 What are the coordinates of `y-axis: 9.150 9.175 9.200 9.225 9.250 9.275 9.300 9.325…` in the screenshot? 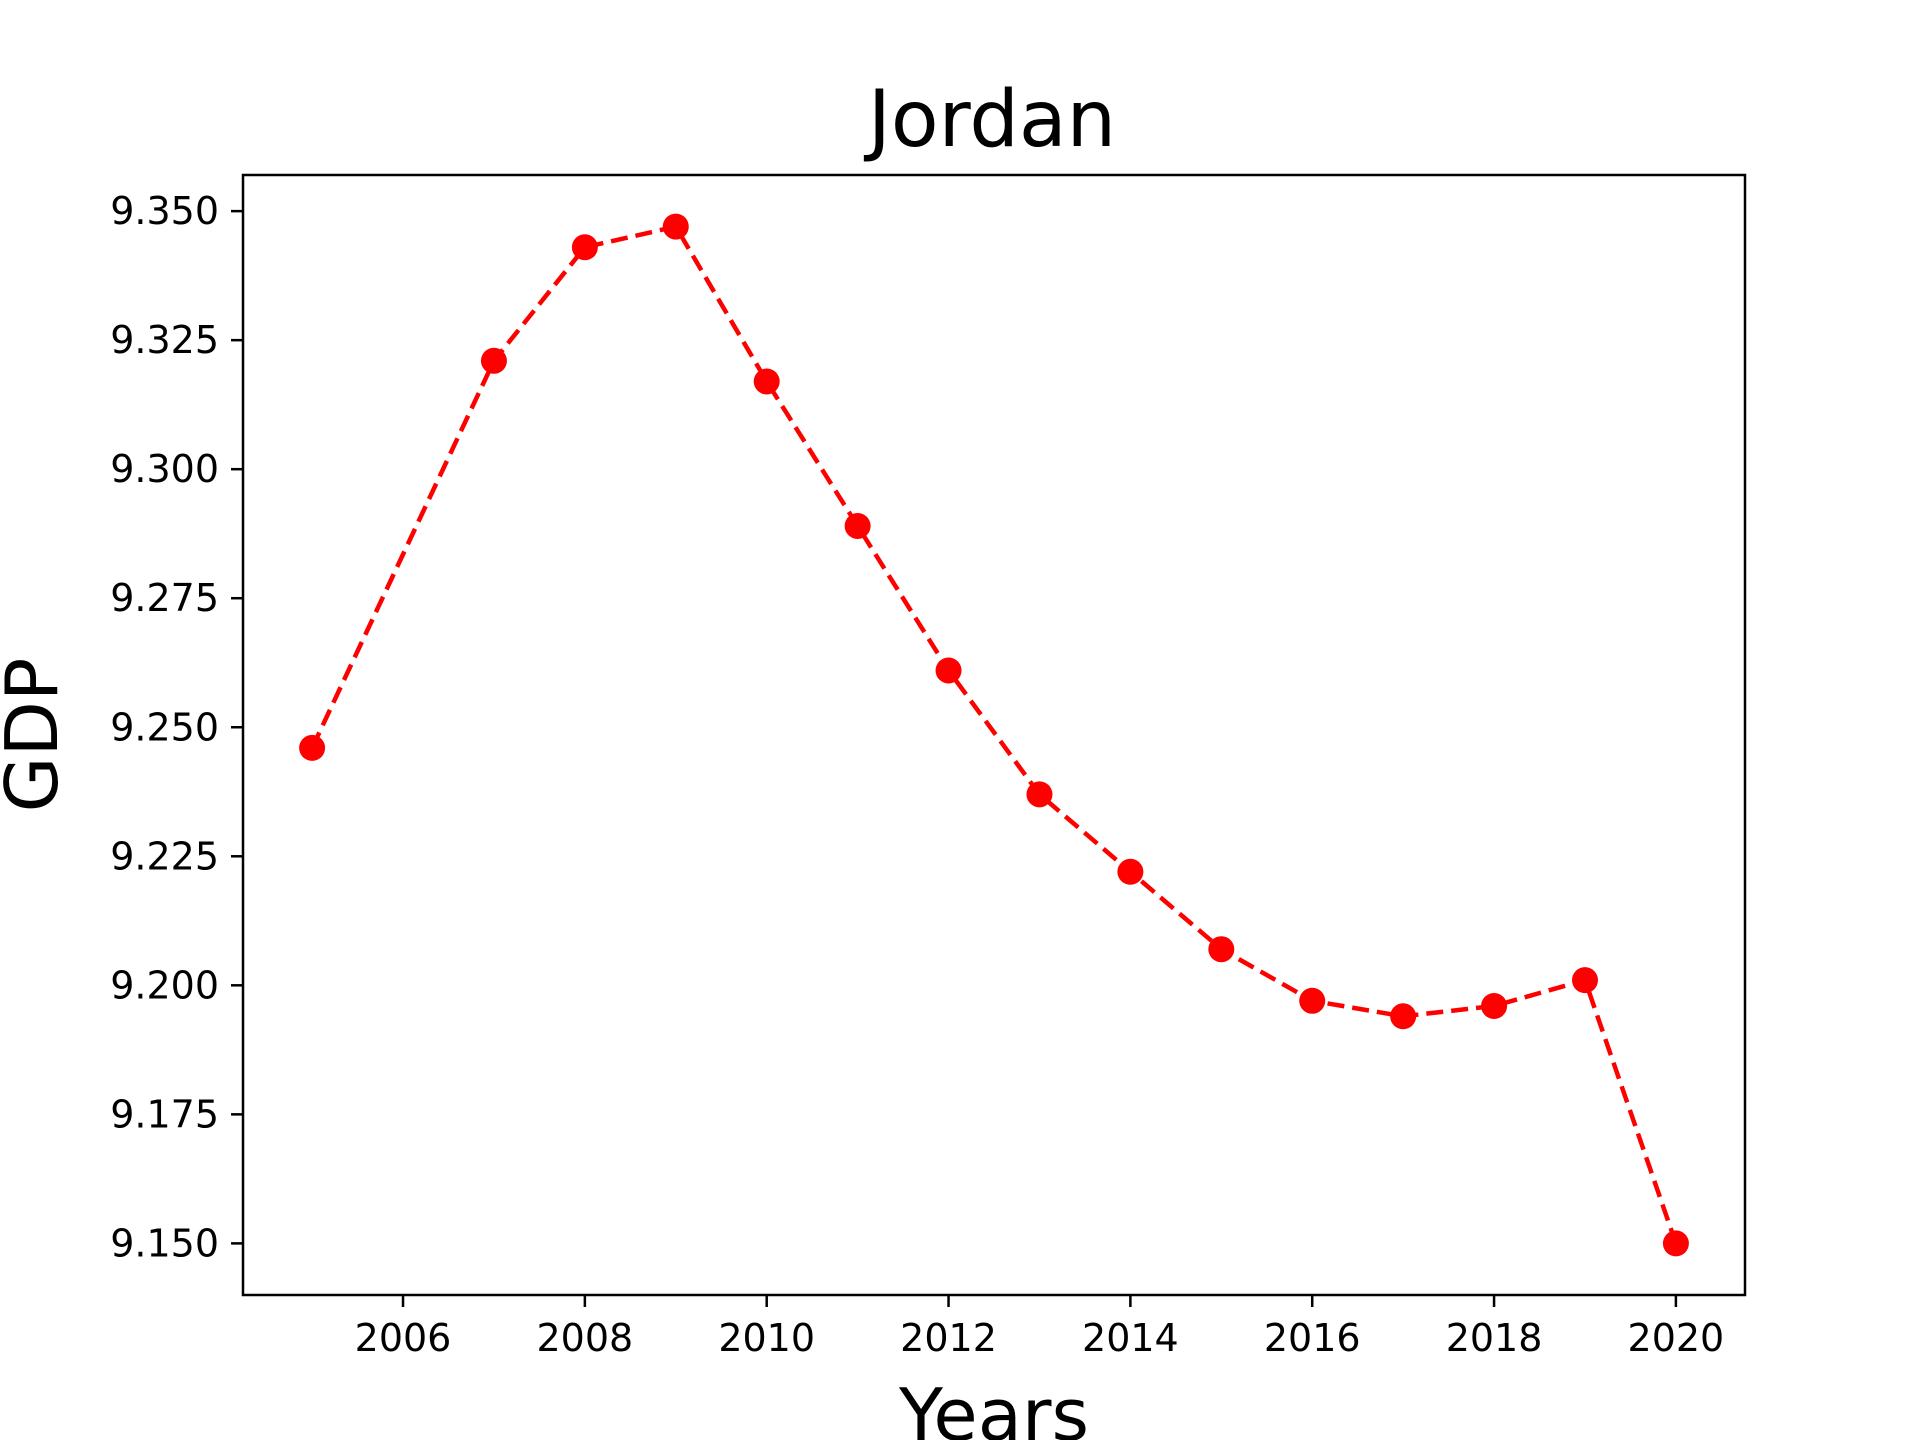 It's located at (176, 727).